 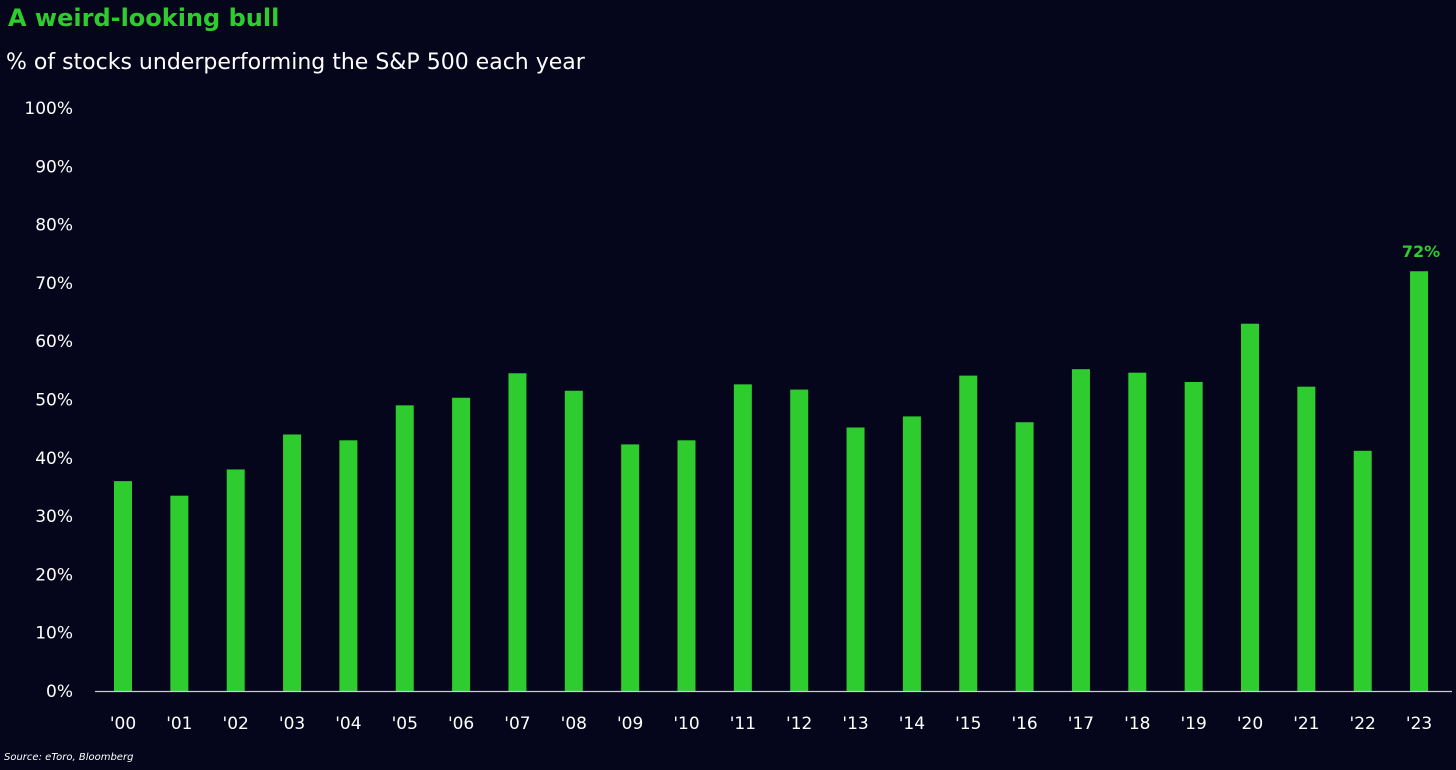 I want to click on x-tick-label: '19, so click(x=1193, y=724).